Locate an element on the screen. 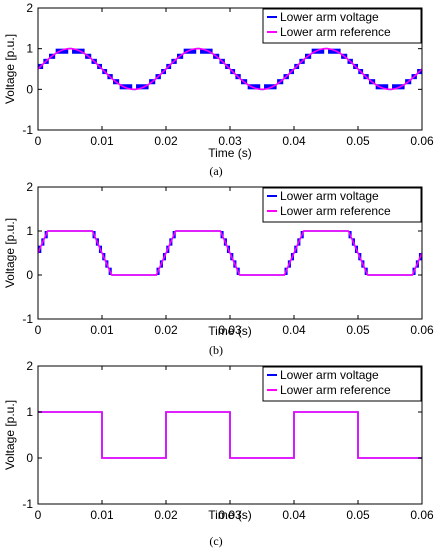  panel-caption: (a) is located at coordinates (215, 171).